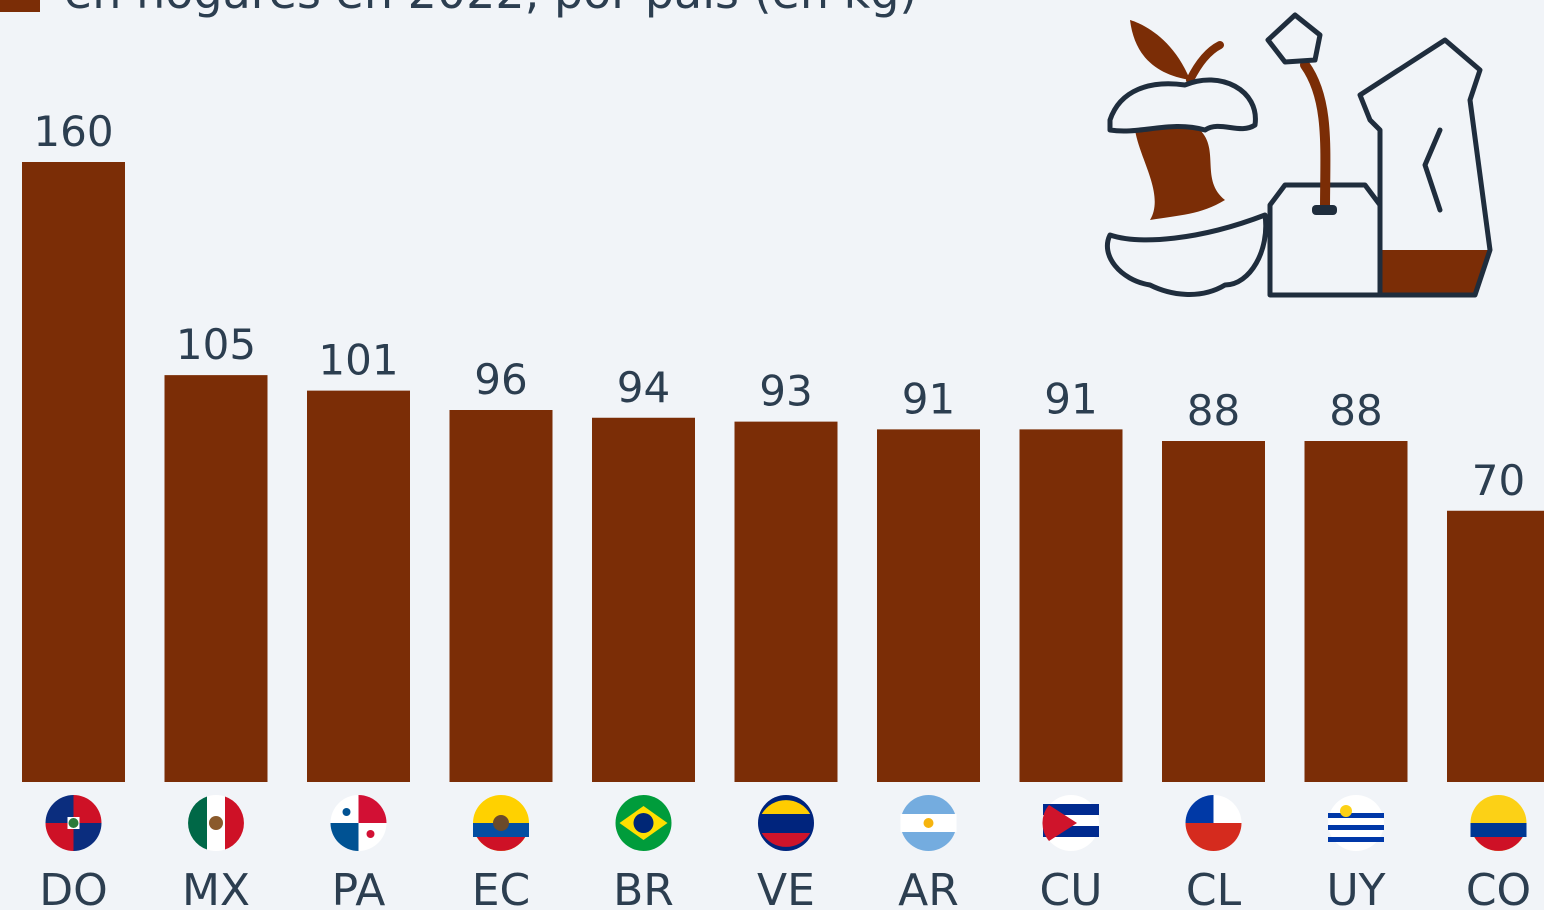 This screenshot has height=910, width=1544. I want to click on flags, so click(786, 823).